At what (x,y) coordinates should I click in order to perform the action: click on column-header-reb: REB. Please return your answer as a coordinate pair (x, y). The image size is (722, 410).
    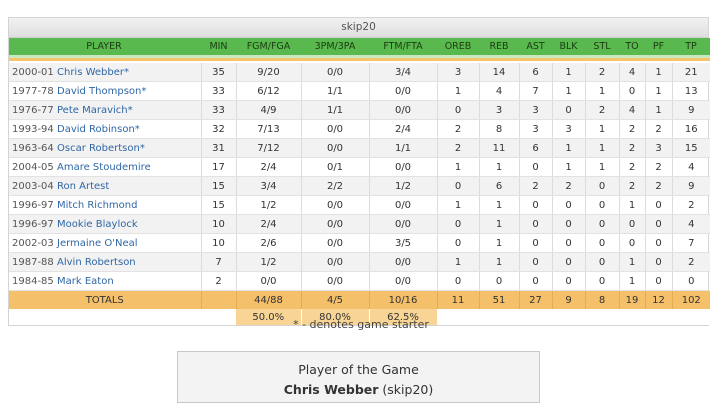
    Looking at the image, I should click on (499, 46).